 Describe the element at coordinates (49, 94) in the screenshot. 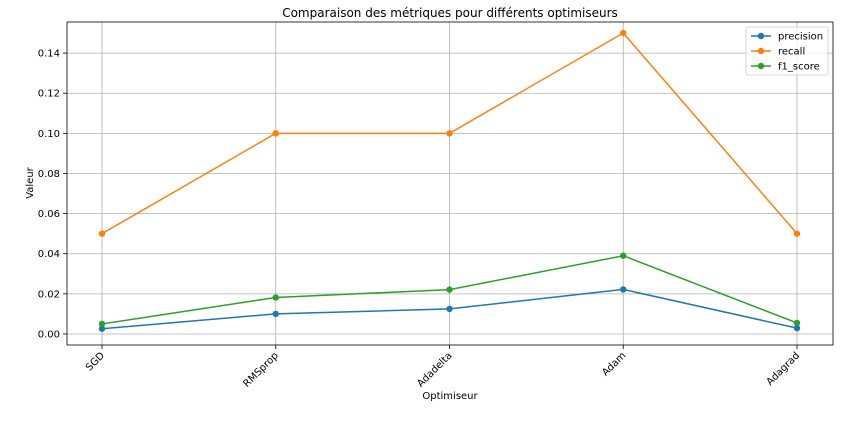

I see `y-tick-label: 0.12` at that location.